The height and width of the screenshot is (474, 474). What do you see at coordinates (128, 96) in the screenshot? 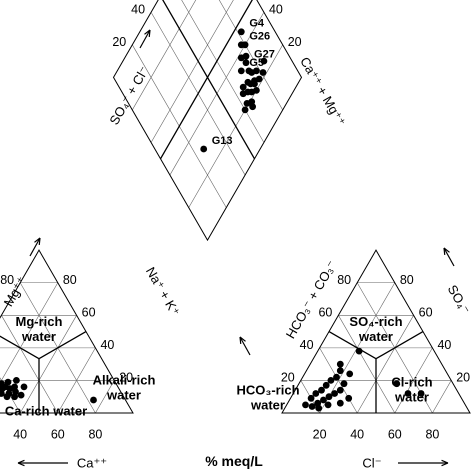
I see `axis-label-so4-cl: SO₄⁻ + Cl⁻` at bounding box center [128, 96].